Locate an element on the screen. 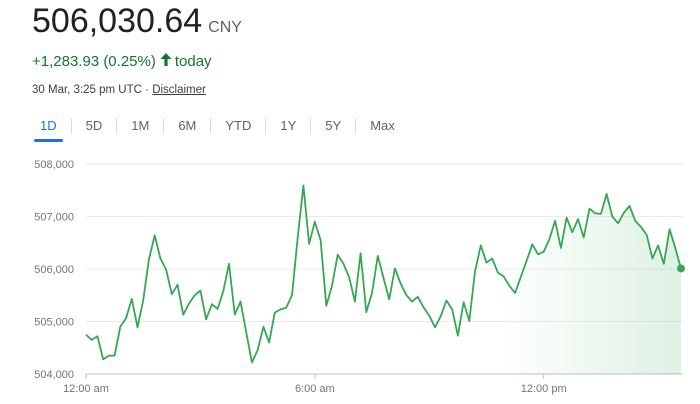 Image resolution: width=700 pixels, height=404 pixels. y-tick-label: 508,000 is located at coordinates (54, 165).